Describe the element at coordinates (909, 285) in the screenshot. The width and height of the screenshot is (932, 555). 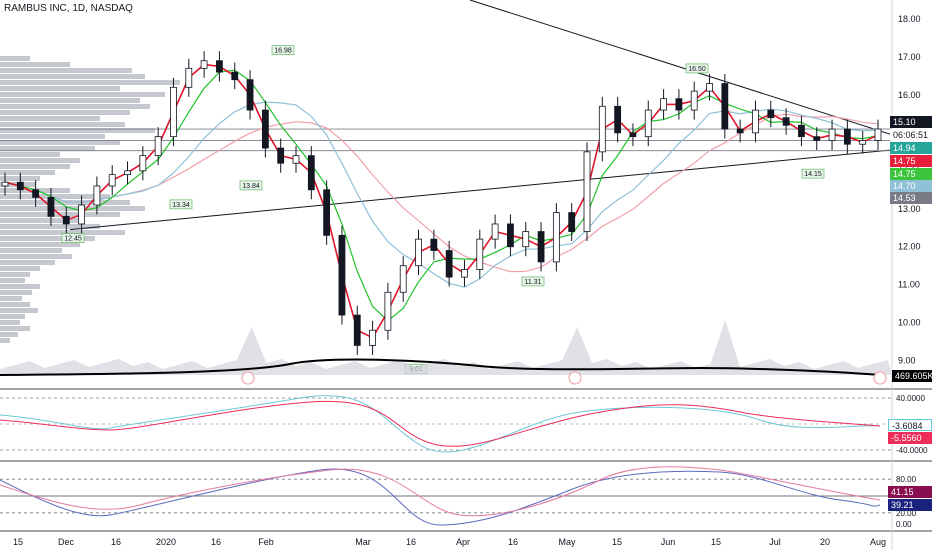
I see `price-tick-label: 11.00` at that location.